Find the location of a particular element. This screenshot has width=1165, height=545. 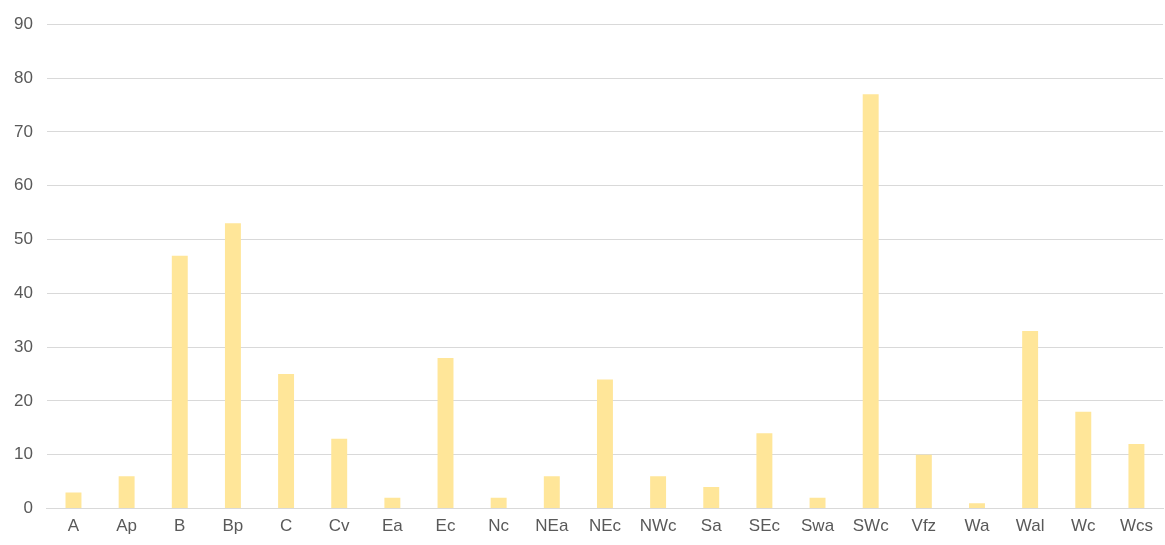

x-tick-label: Wc is located at coordinates (1084, 526).